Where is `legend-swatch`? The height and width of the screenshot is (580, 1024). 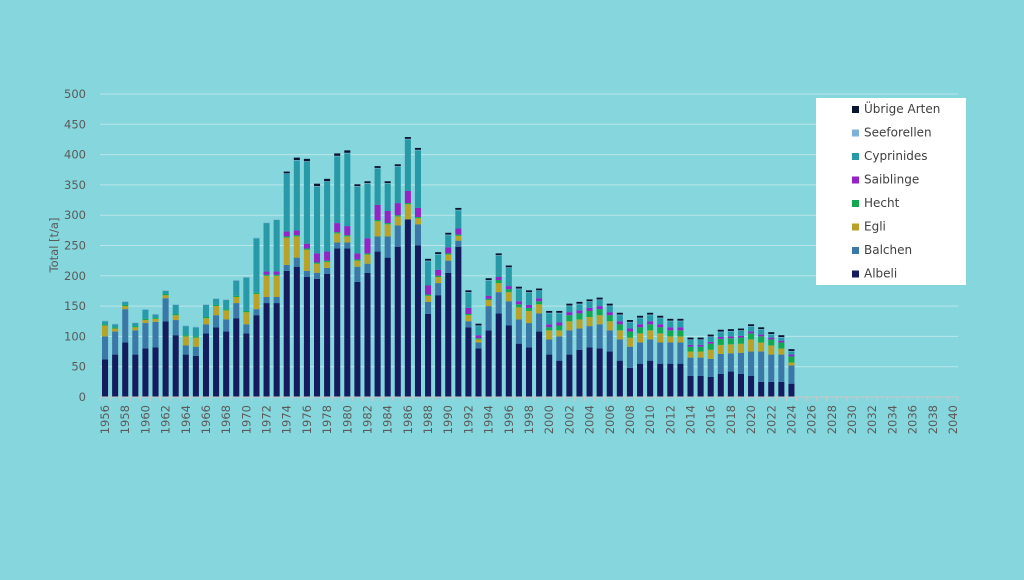
legend-swatch is located at coordinates (855, 180).